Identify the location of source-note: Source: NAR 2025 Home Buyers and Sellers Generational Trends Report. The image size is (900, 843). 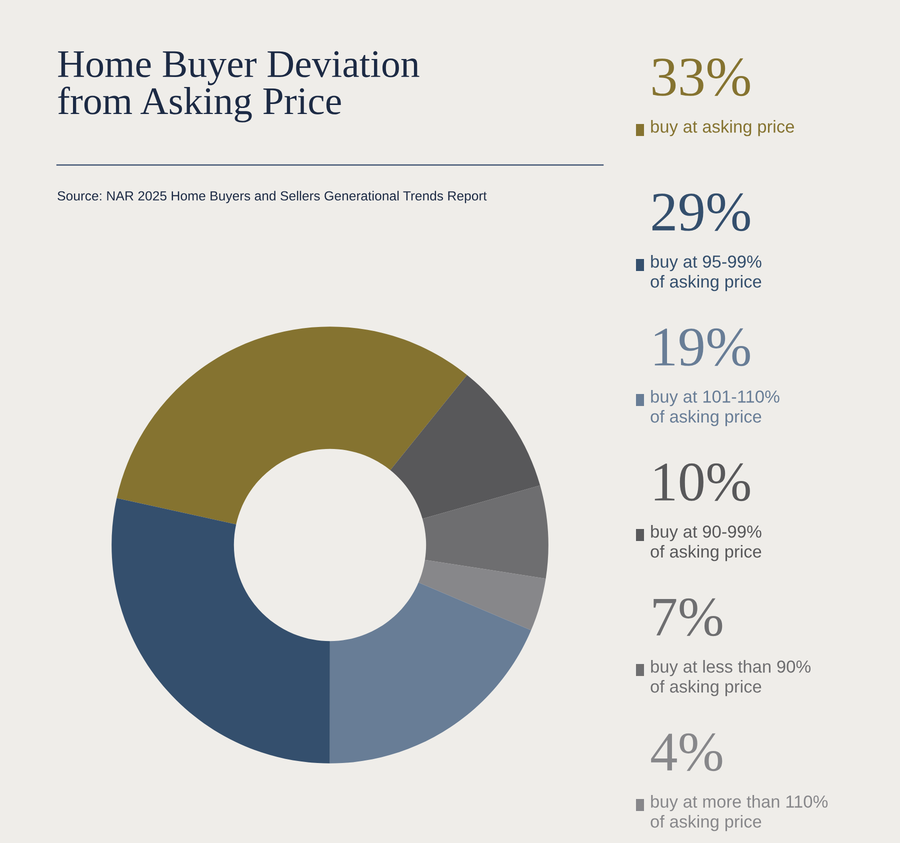
(272, 197).